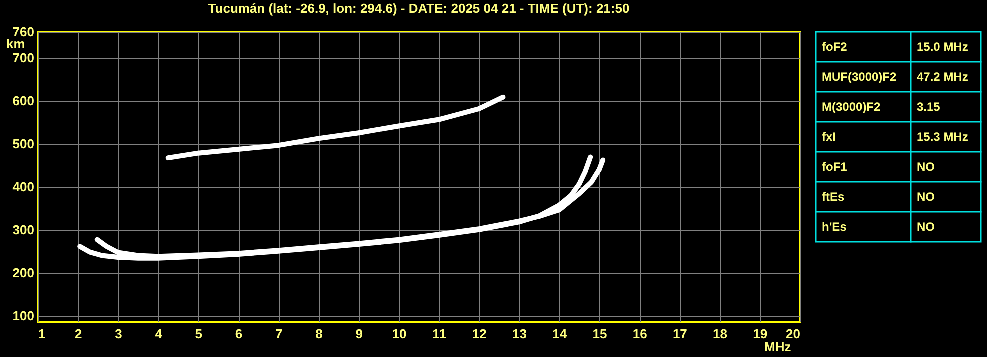  What do you see at coordinates (760, 334) in the screenshot?
I see `x-tick-label: 19` at bounding box center [760, 334].